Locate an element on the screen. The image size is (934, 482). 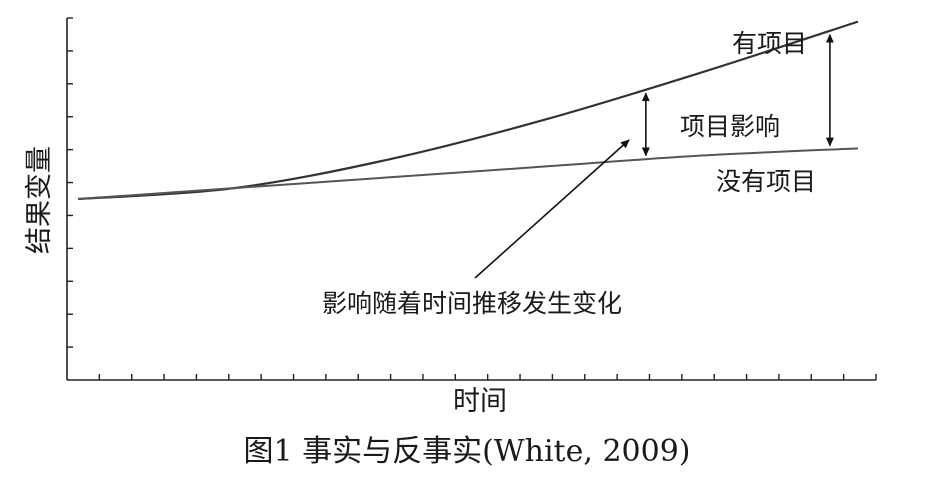
annotation-arrow is located at coordinates (552, 209).